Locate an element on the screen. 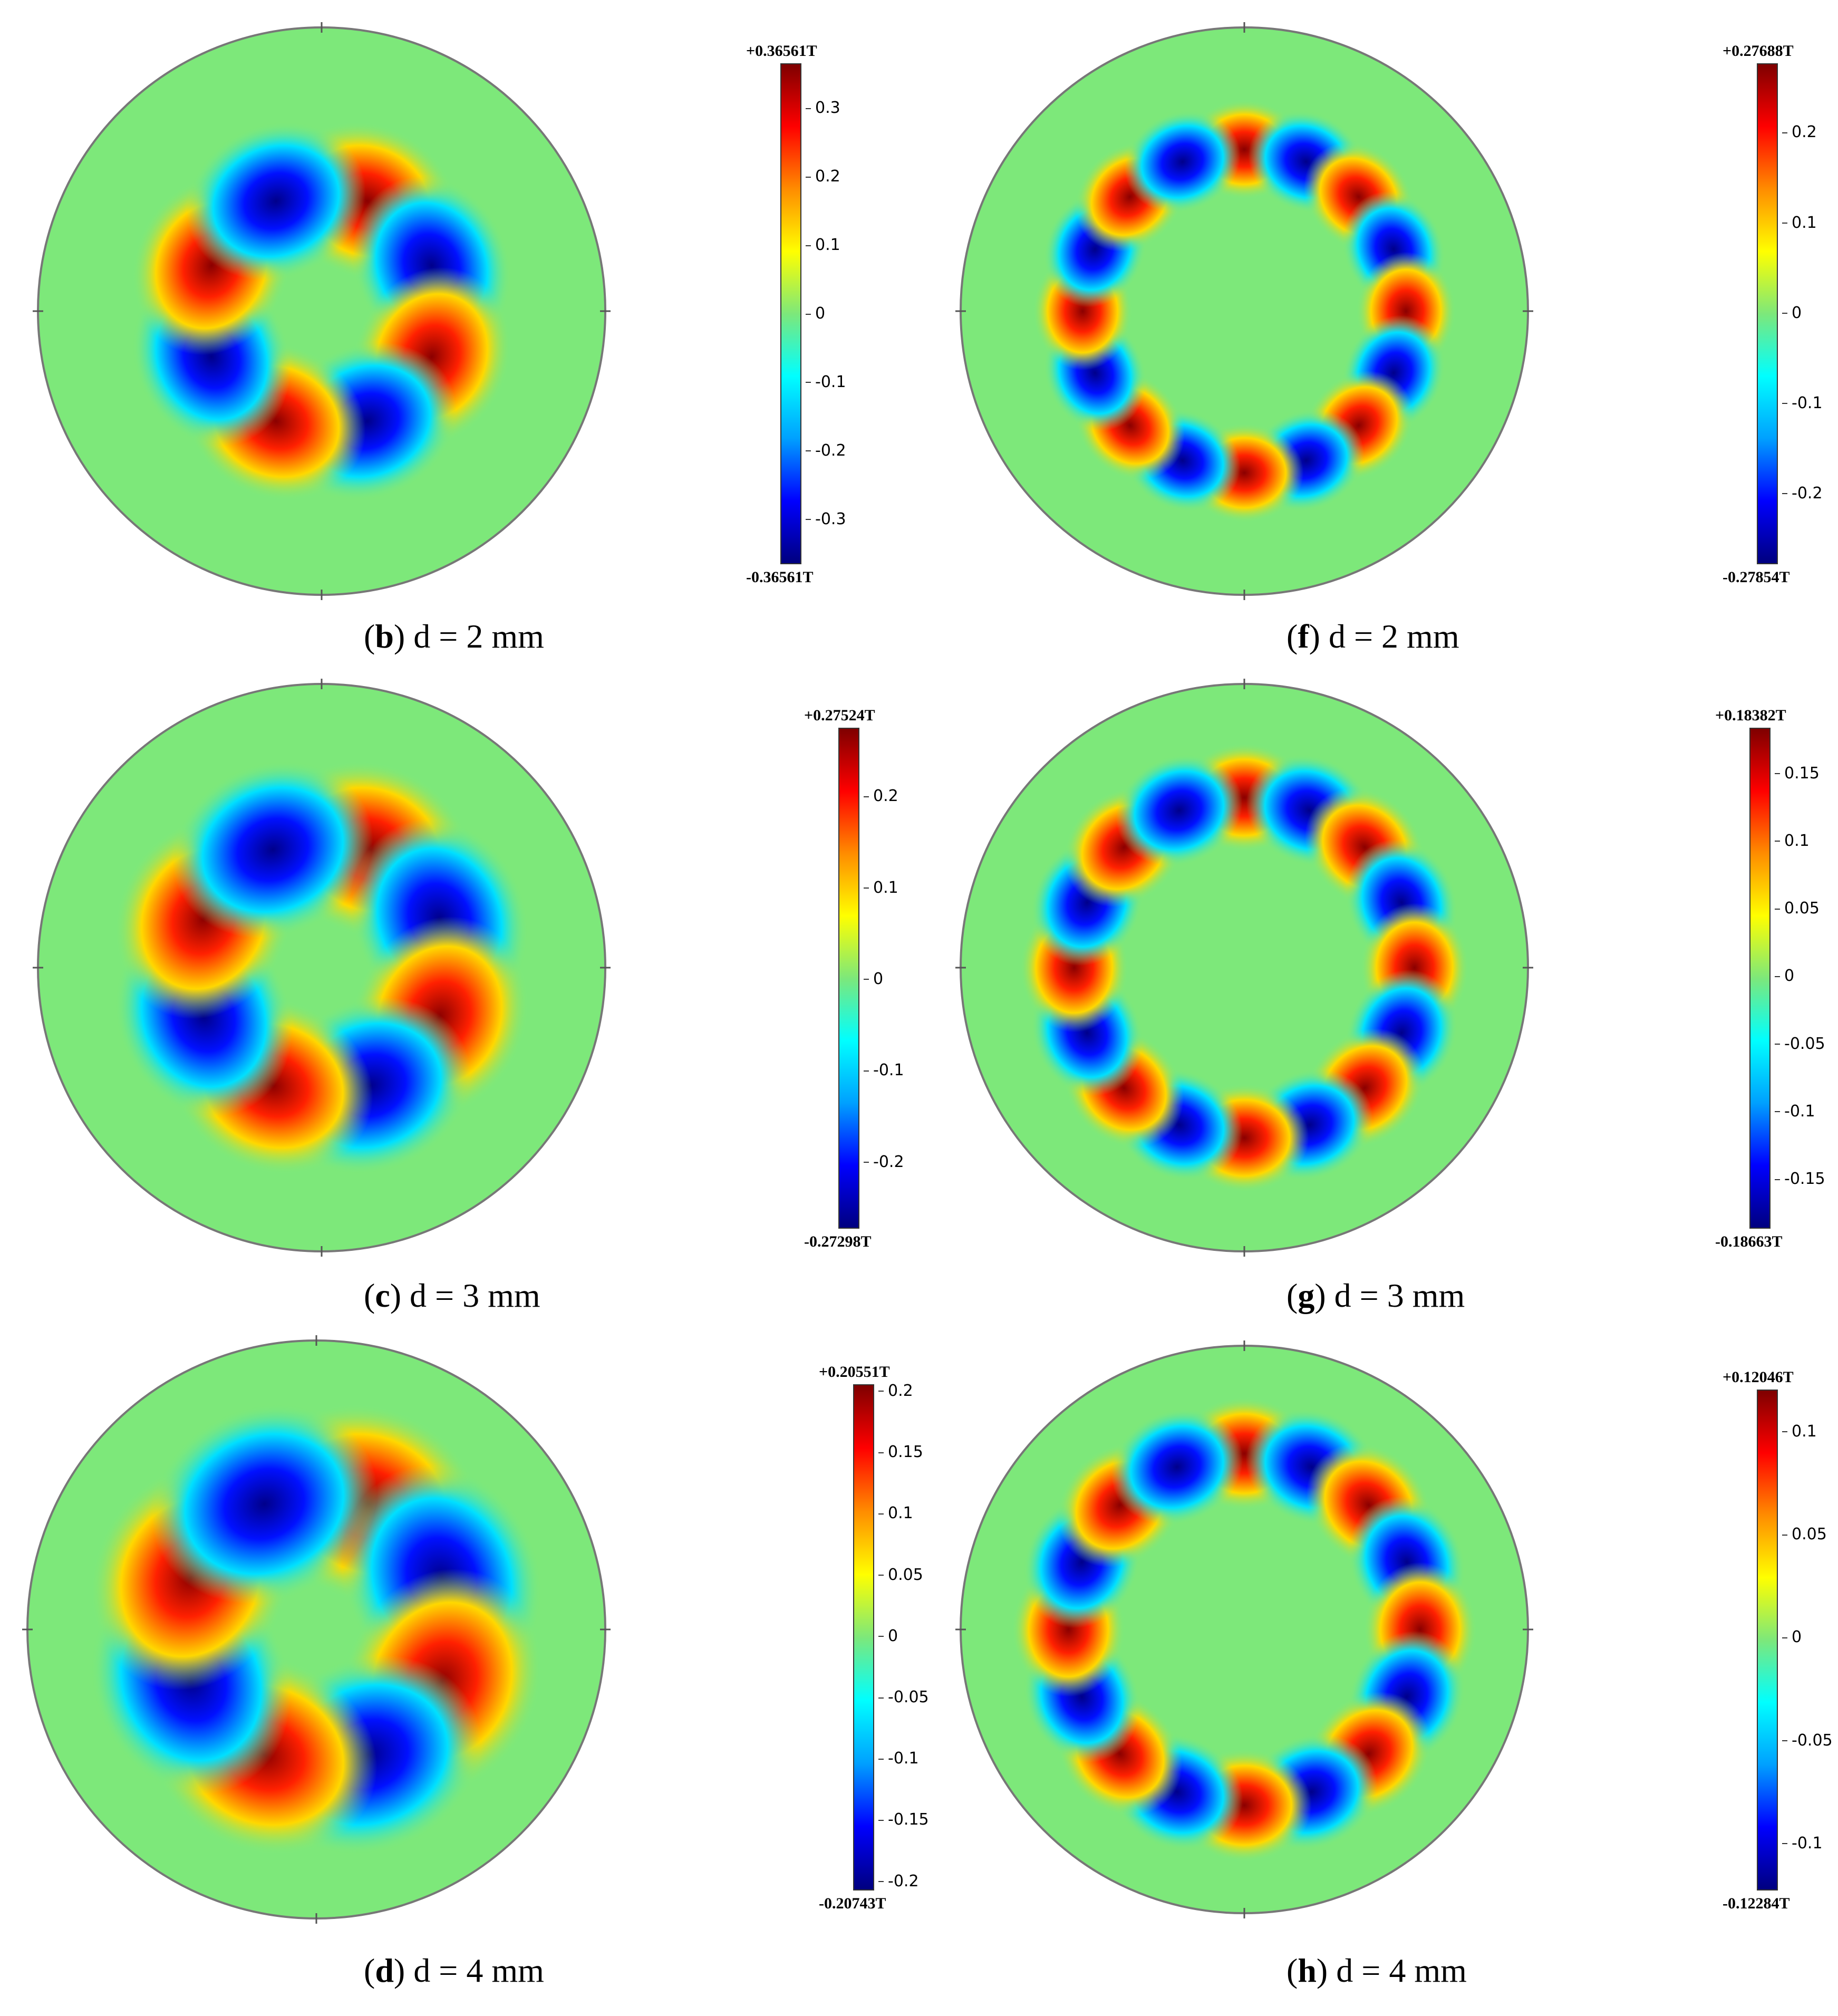 Image resolution: width=1838 pixels, height=2016 pixels. colorbar-min-label: -0.27854T is located at coordinates (1756, 577).